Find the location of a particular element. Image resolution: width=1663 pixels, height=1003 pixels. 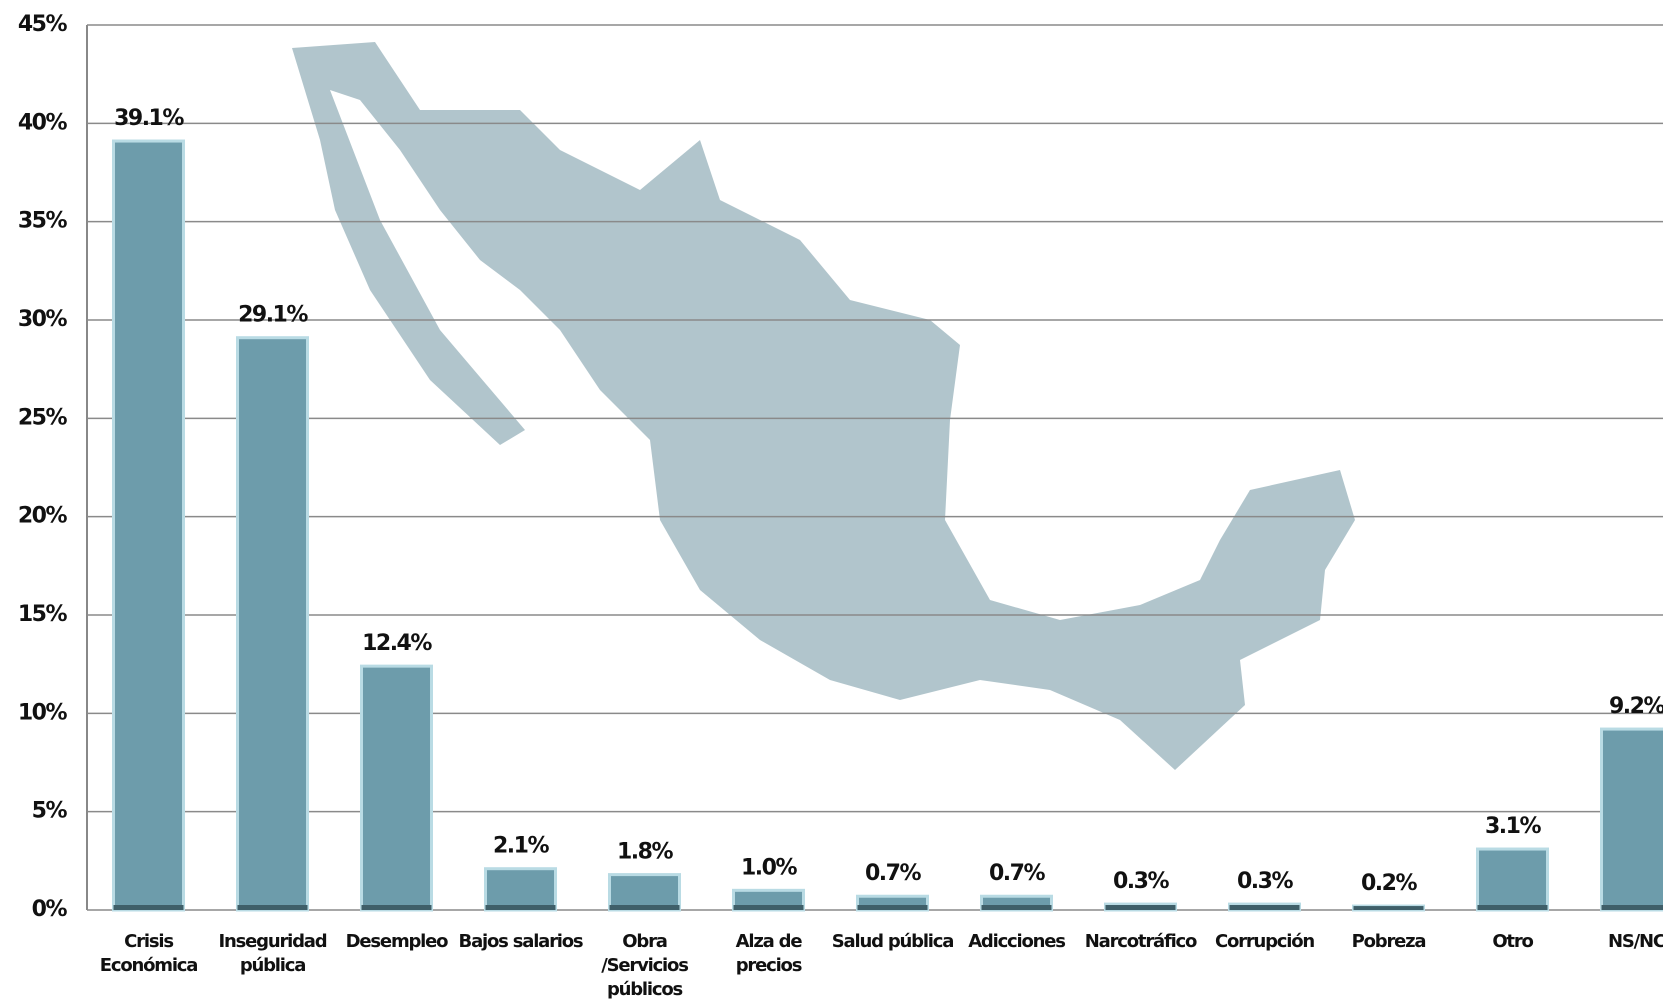

y-tick-label: 25% is located at coordinates (43, 417).